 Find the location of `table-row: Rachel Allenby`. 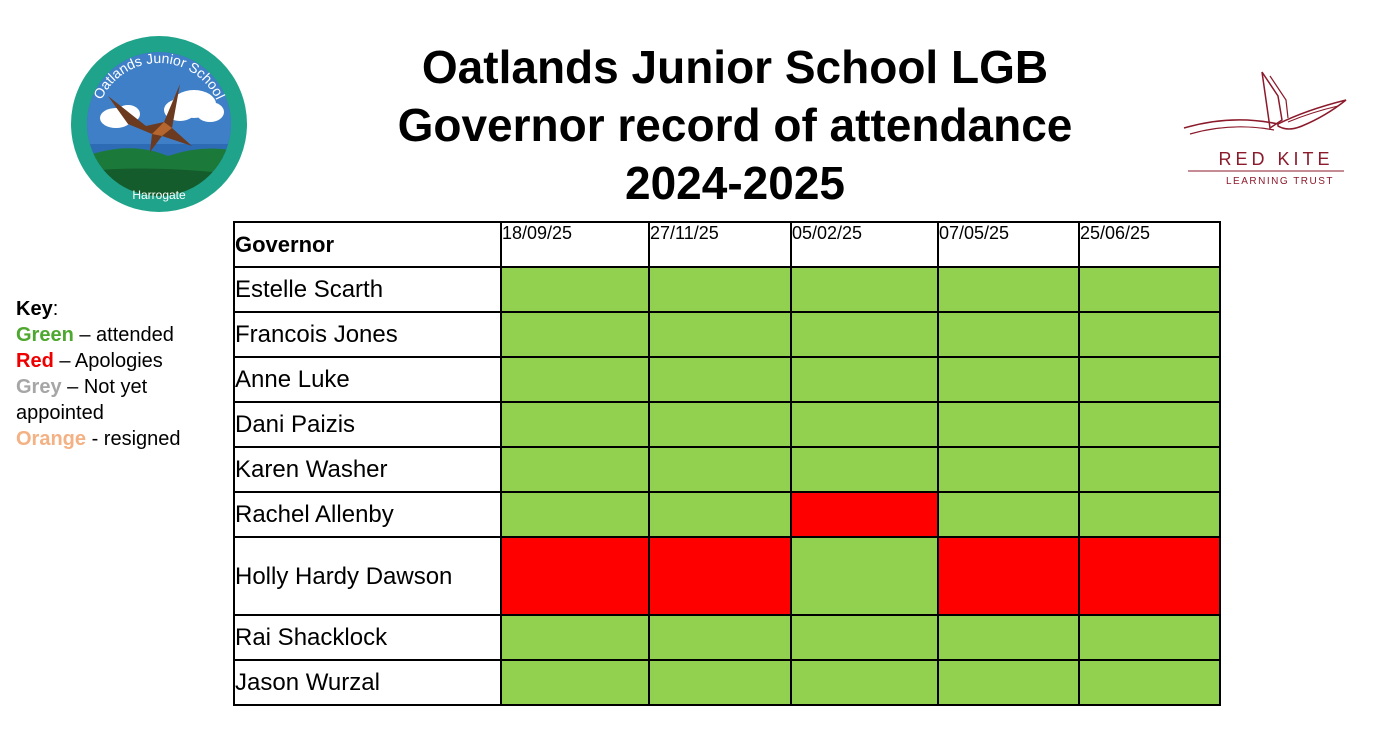

table-row: Rachel Allenby is located at coordinates (727, 514).